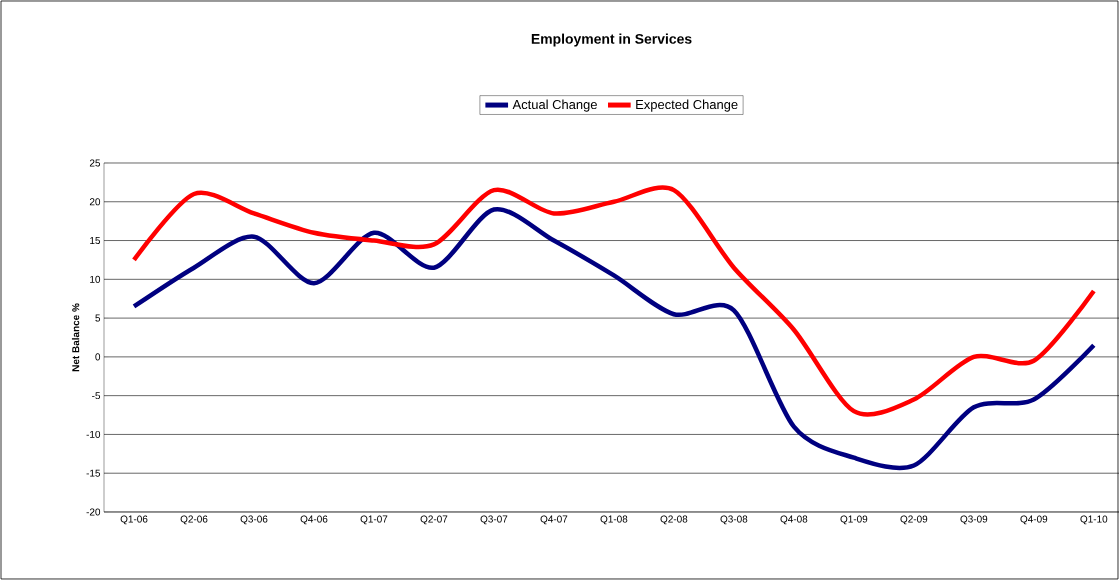 The image size is (1119, 580). What do you see at coordinates (974, 520) in the screenshot?
I see `x-tick-label: Q3-09` at bounding box center [974, 520].